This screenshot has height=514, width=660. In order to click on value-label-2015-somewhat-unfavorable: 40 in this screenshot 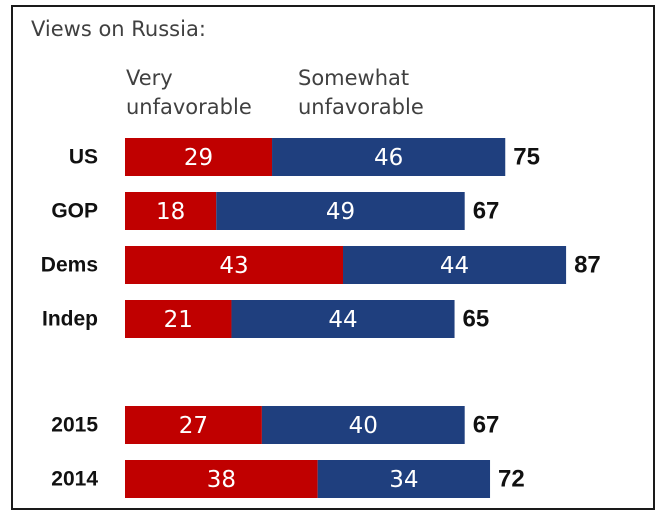, I will do `click(363, 426)`.